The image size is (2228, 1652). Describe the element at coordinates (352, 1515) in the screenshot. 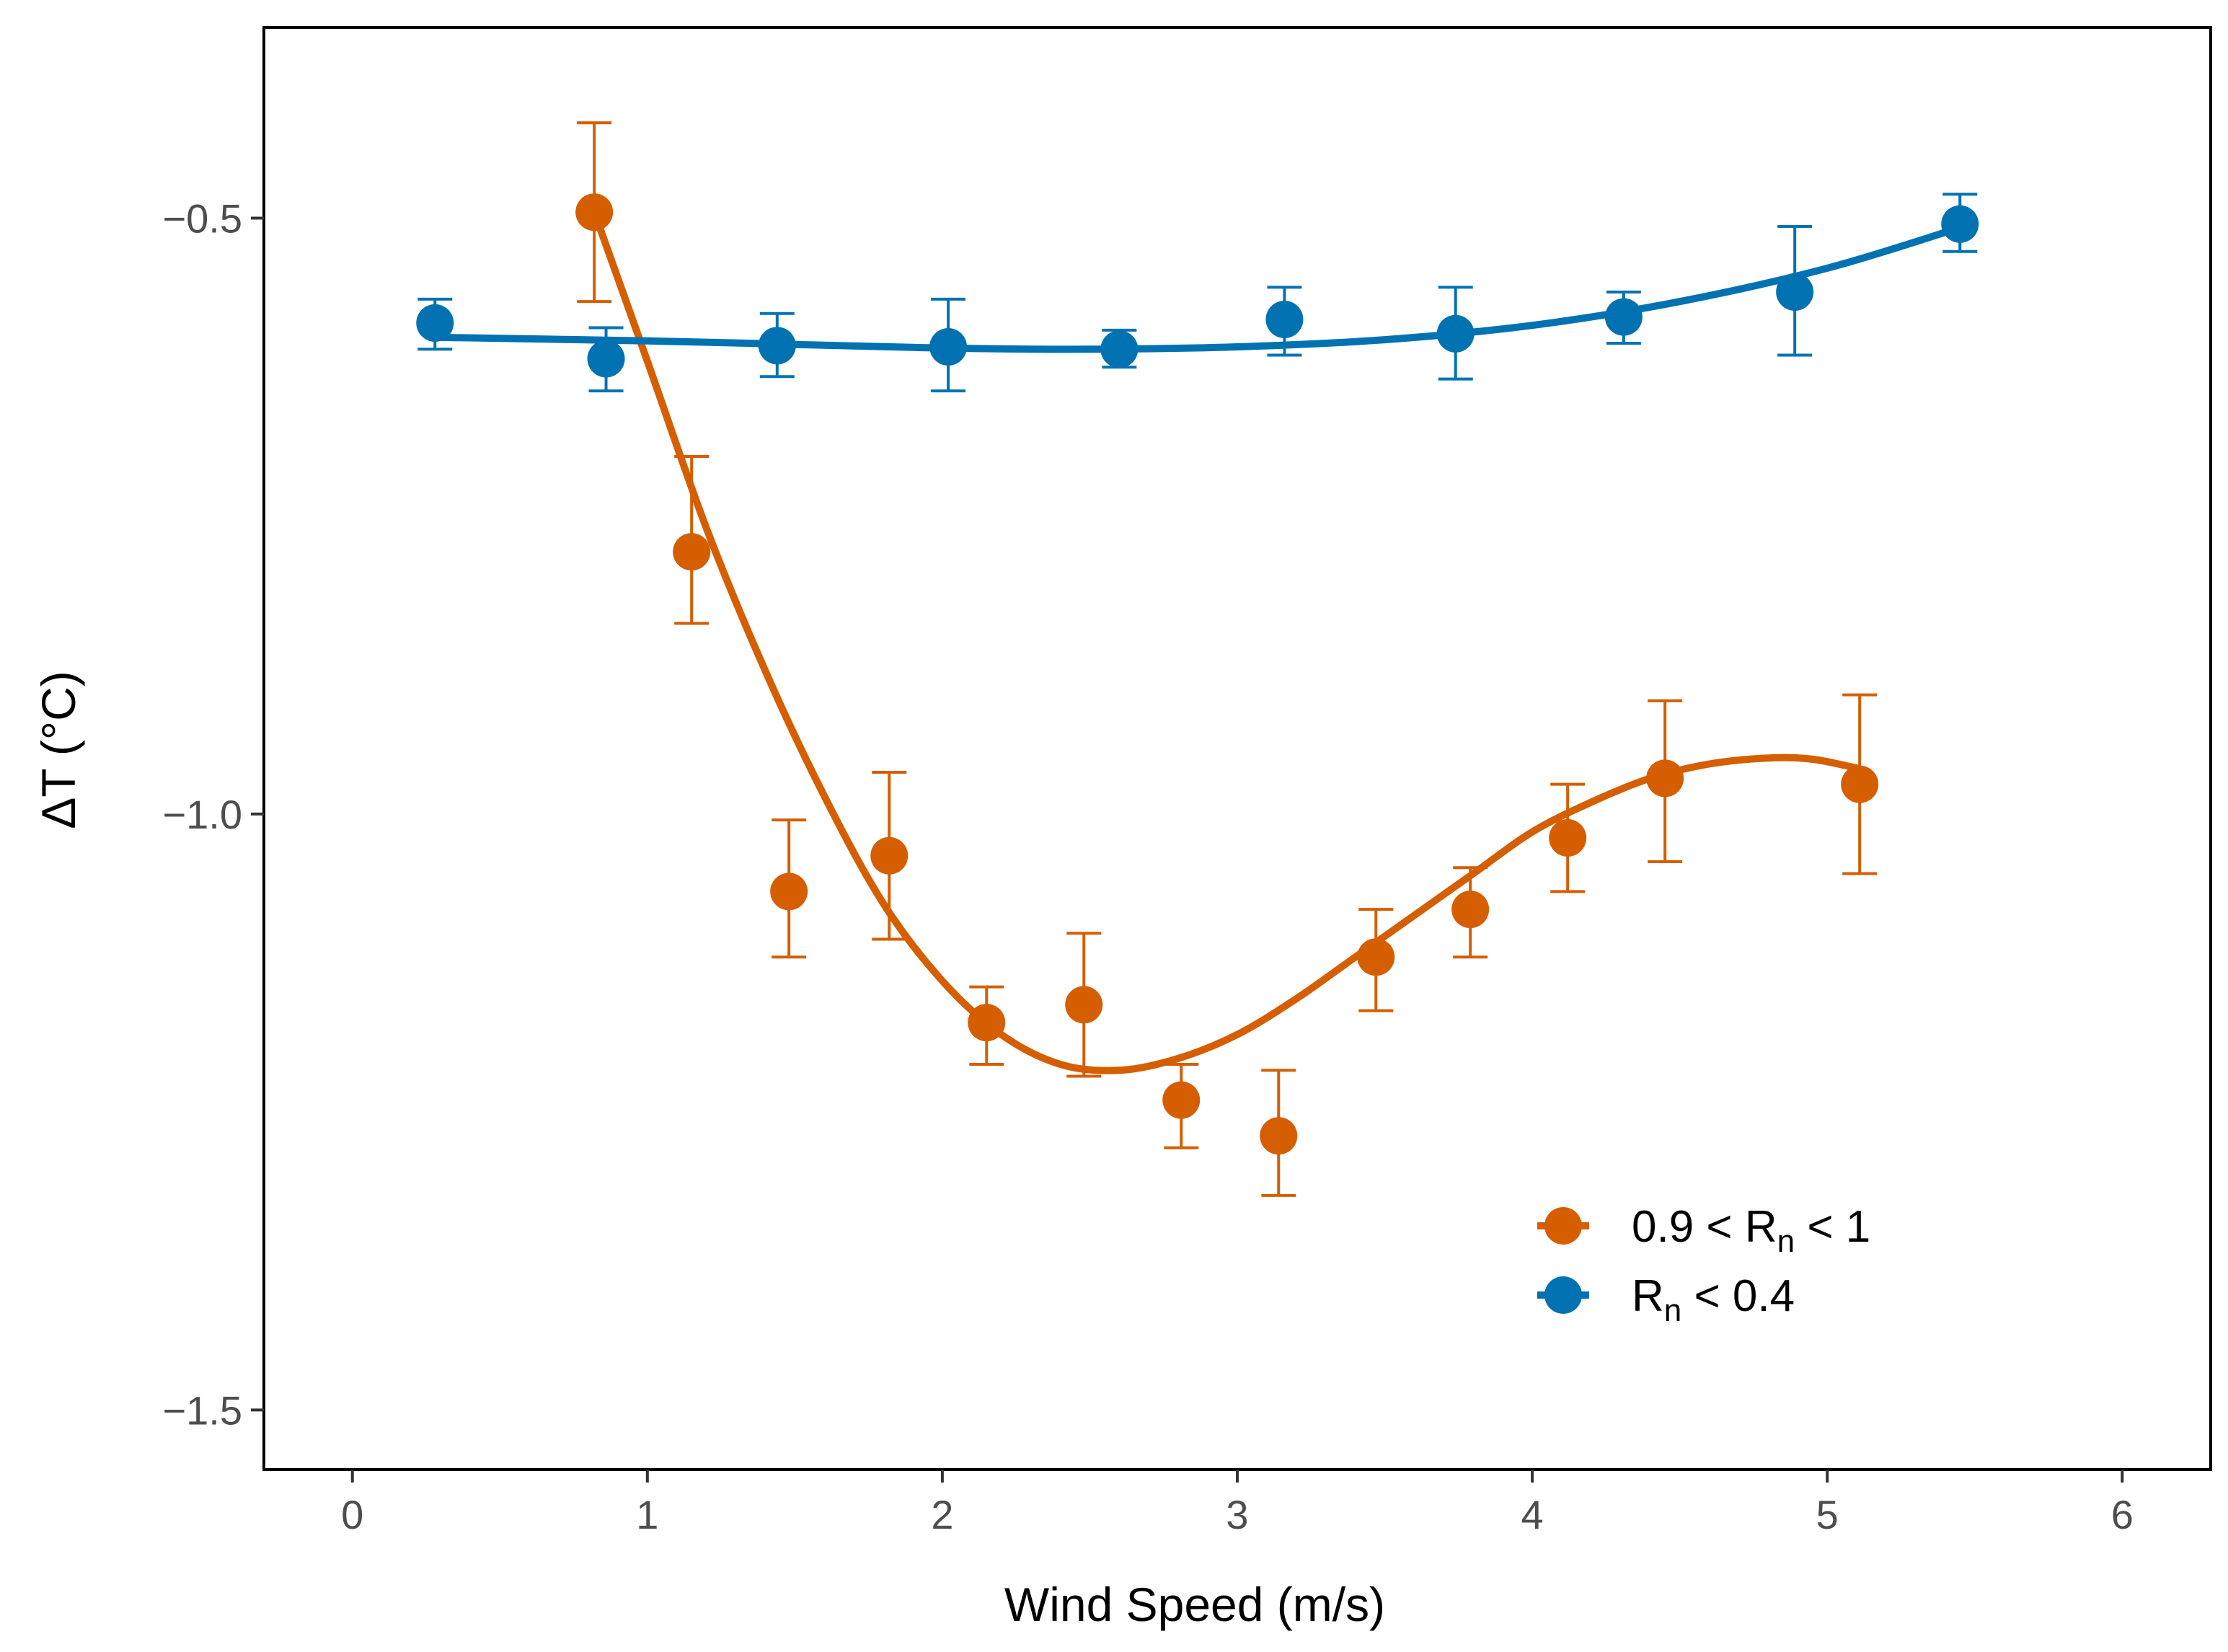

I see `x-tick-label: 0` at that location.